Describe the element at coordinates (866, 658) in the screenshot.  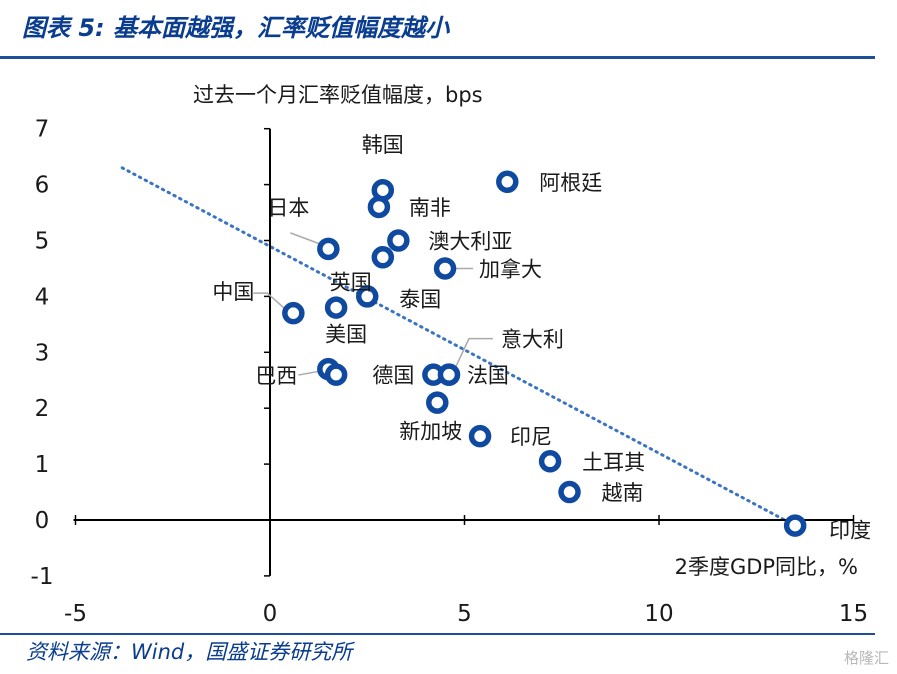
I see `watermark: 格隆汇` at that location.